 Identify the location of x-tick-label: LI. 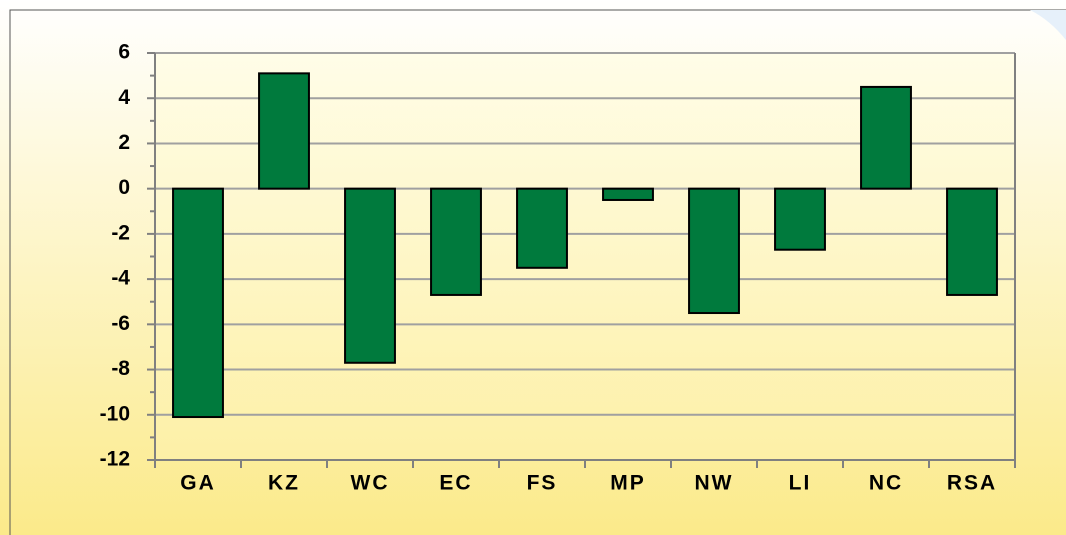
(800, 483).